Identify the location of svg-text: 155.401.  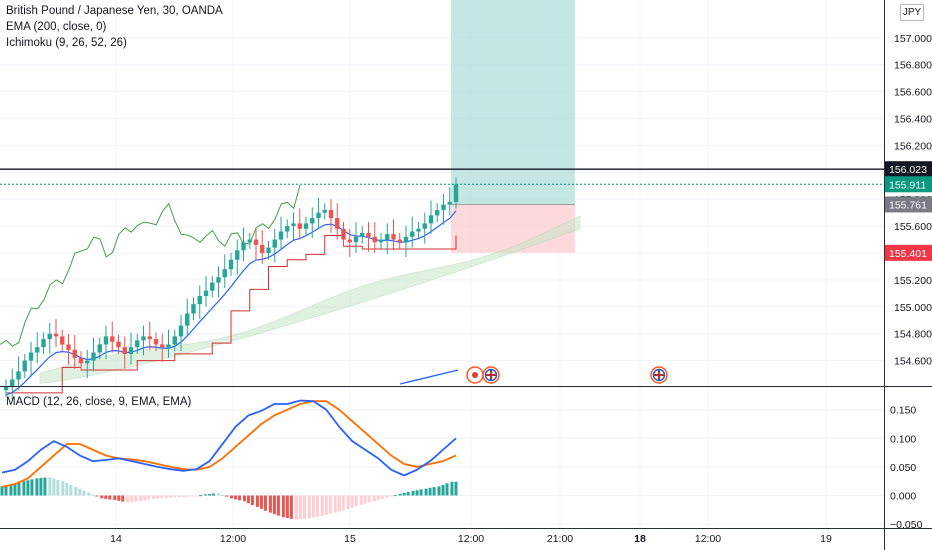
(908, 254).